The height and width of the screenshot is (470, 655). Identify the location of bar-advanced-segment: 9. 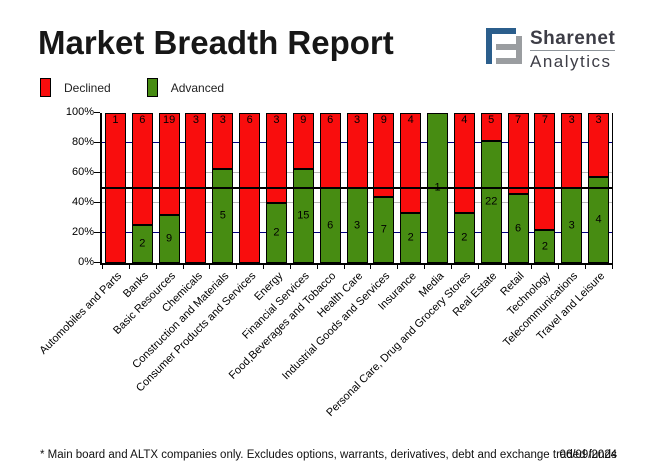
(169, 239).